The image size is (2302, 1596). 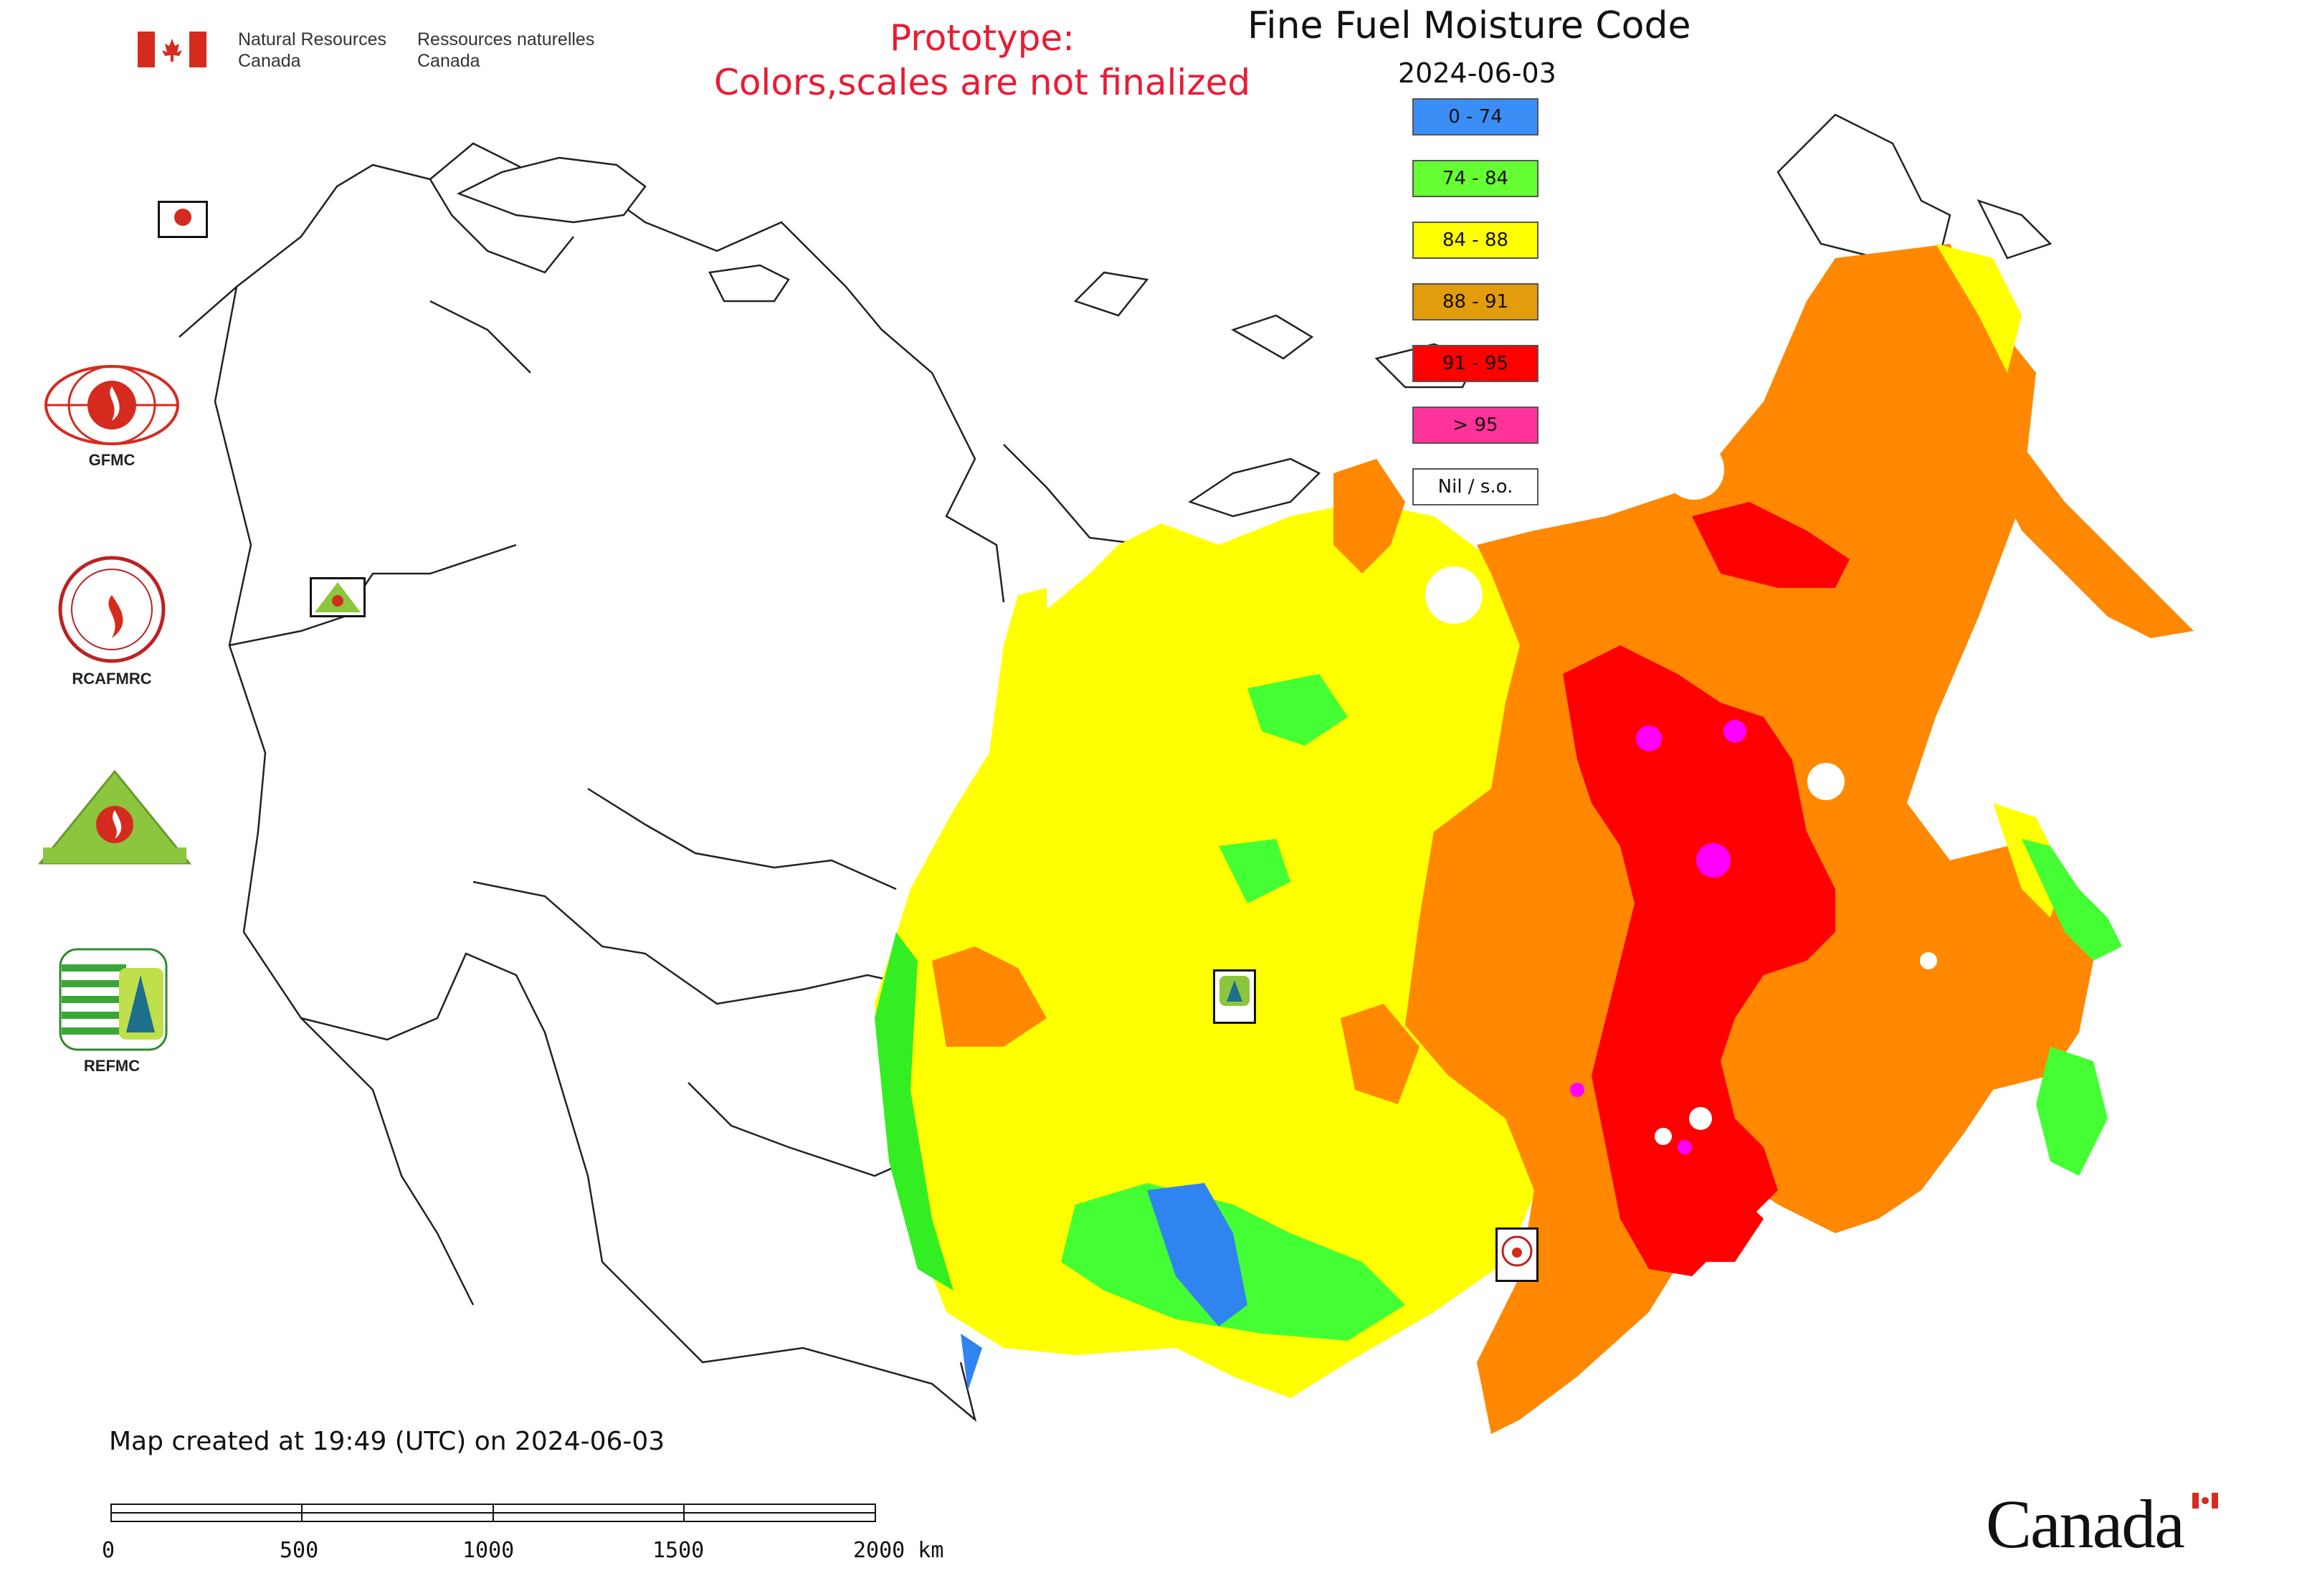 What do you see at coordinates (112, 679) in the screenshot?
I see `rcafmrc-label: RCAFMRC` at bounding box center [112, 679].